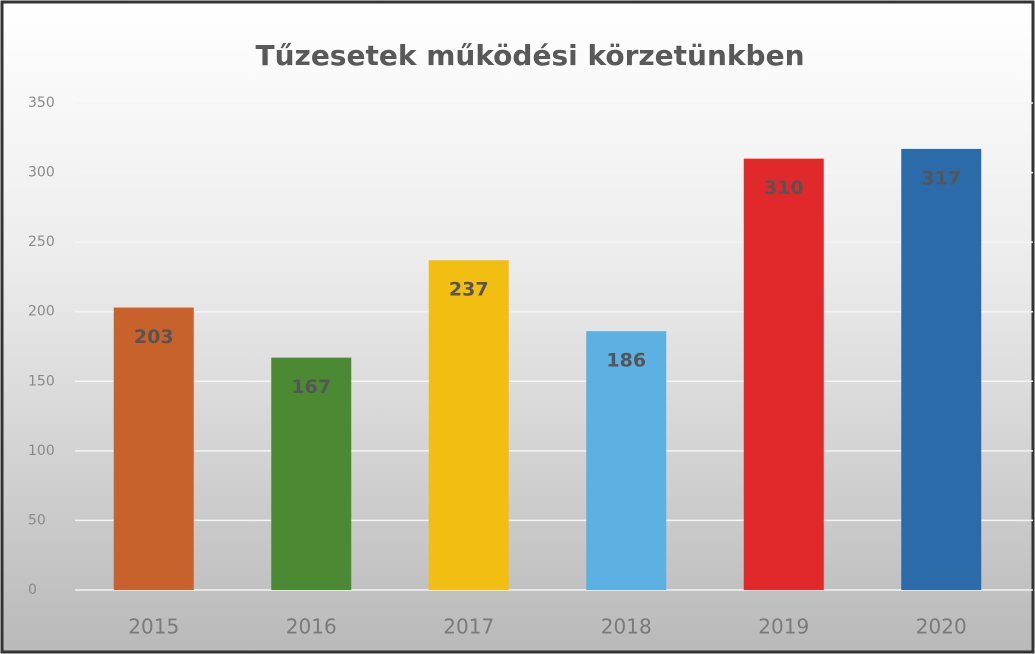  Describe the element at coordinates (783, 627) in the screenshot. I see `x-tick-label: 2019` at that location.